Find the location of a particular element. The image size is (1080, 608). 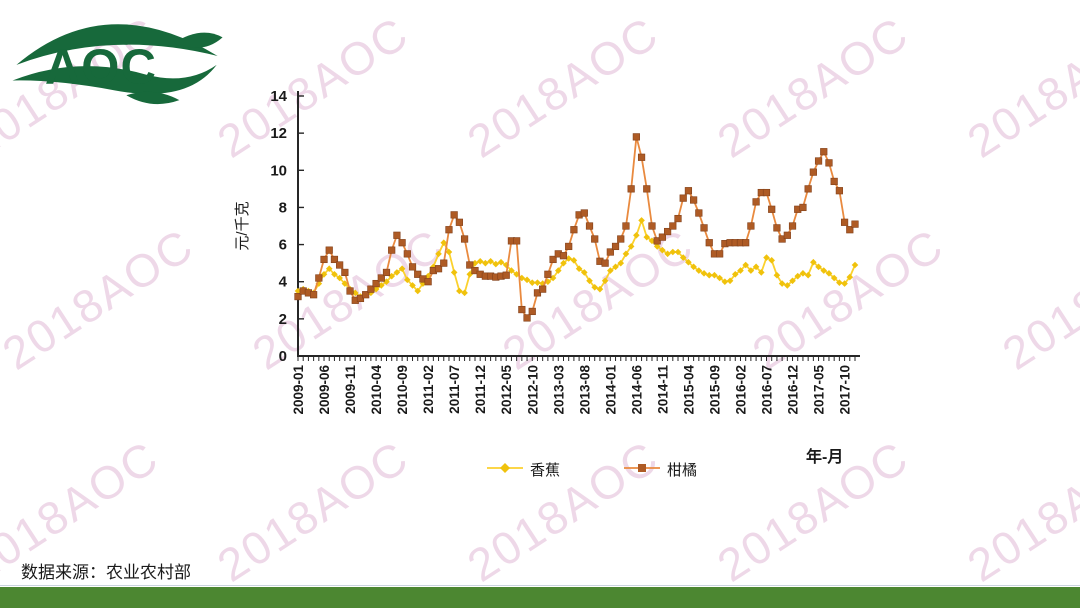

y-tick-label: 0 is located at coordinates (283, 356).